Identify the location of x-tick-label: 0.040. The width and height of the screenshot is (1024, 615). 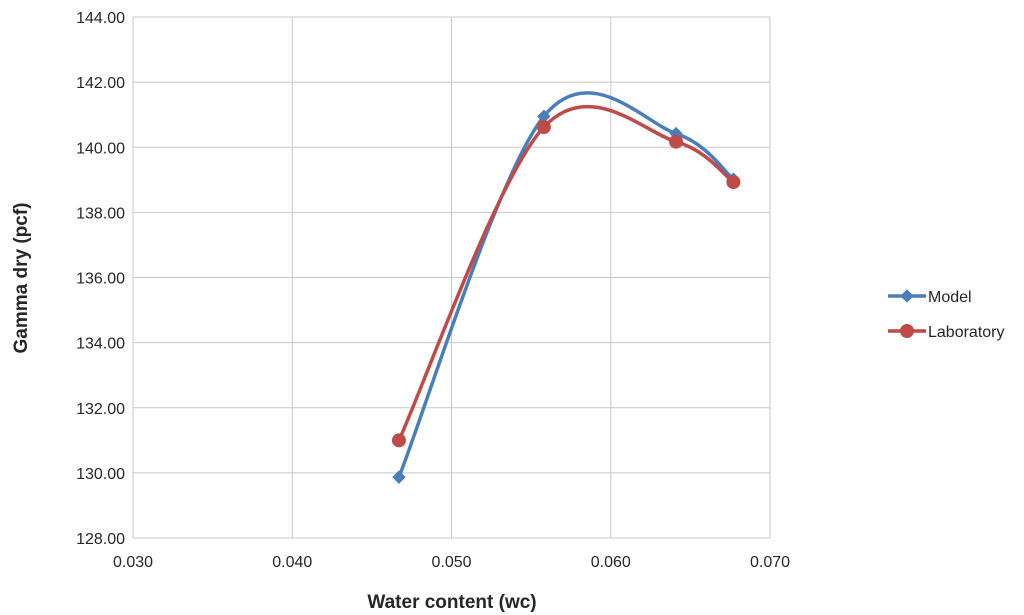
(292, 562).